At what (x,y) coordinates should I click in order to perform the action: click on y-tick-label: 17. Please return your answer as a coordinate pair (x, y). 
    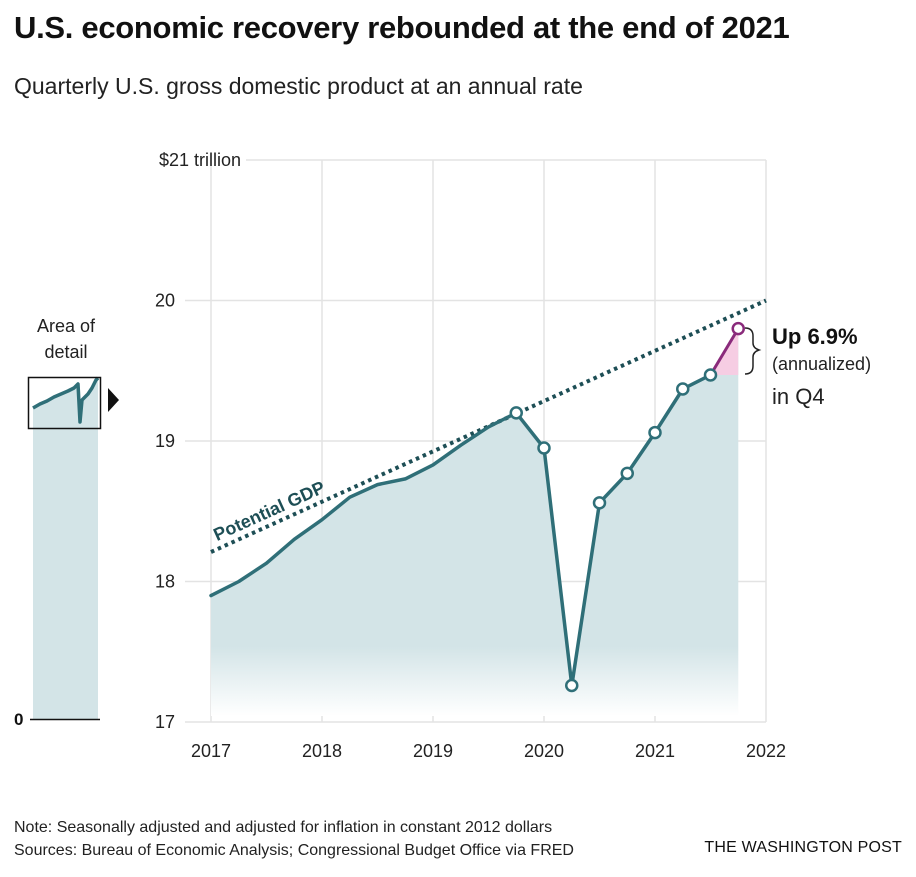
    Looking at the image, I should click on (165, 722).